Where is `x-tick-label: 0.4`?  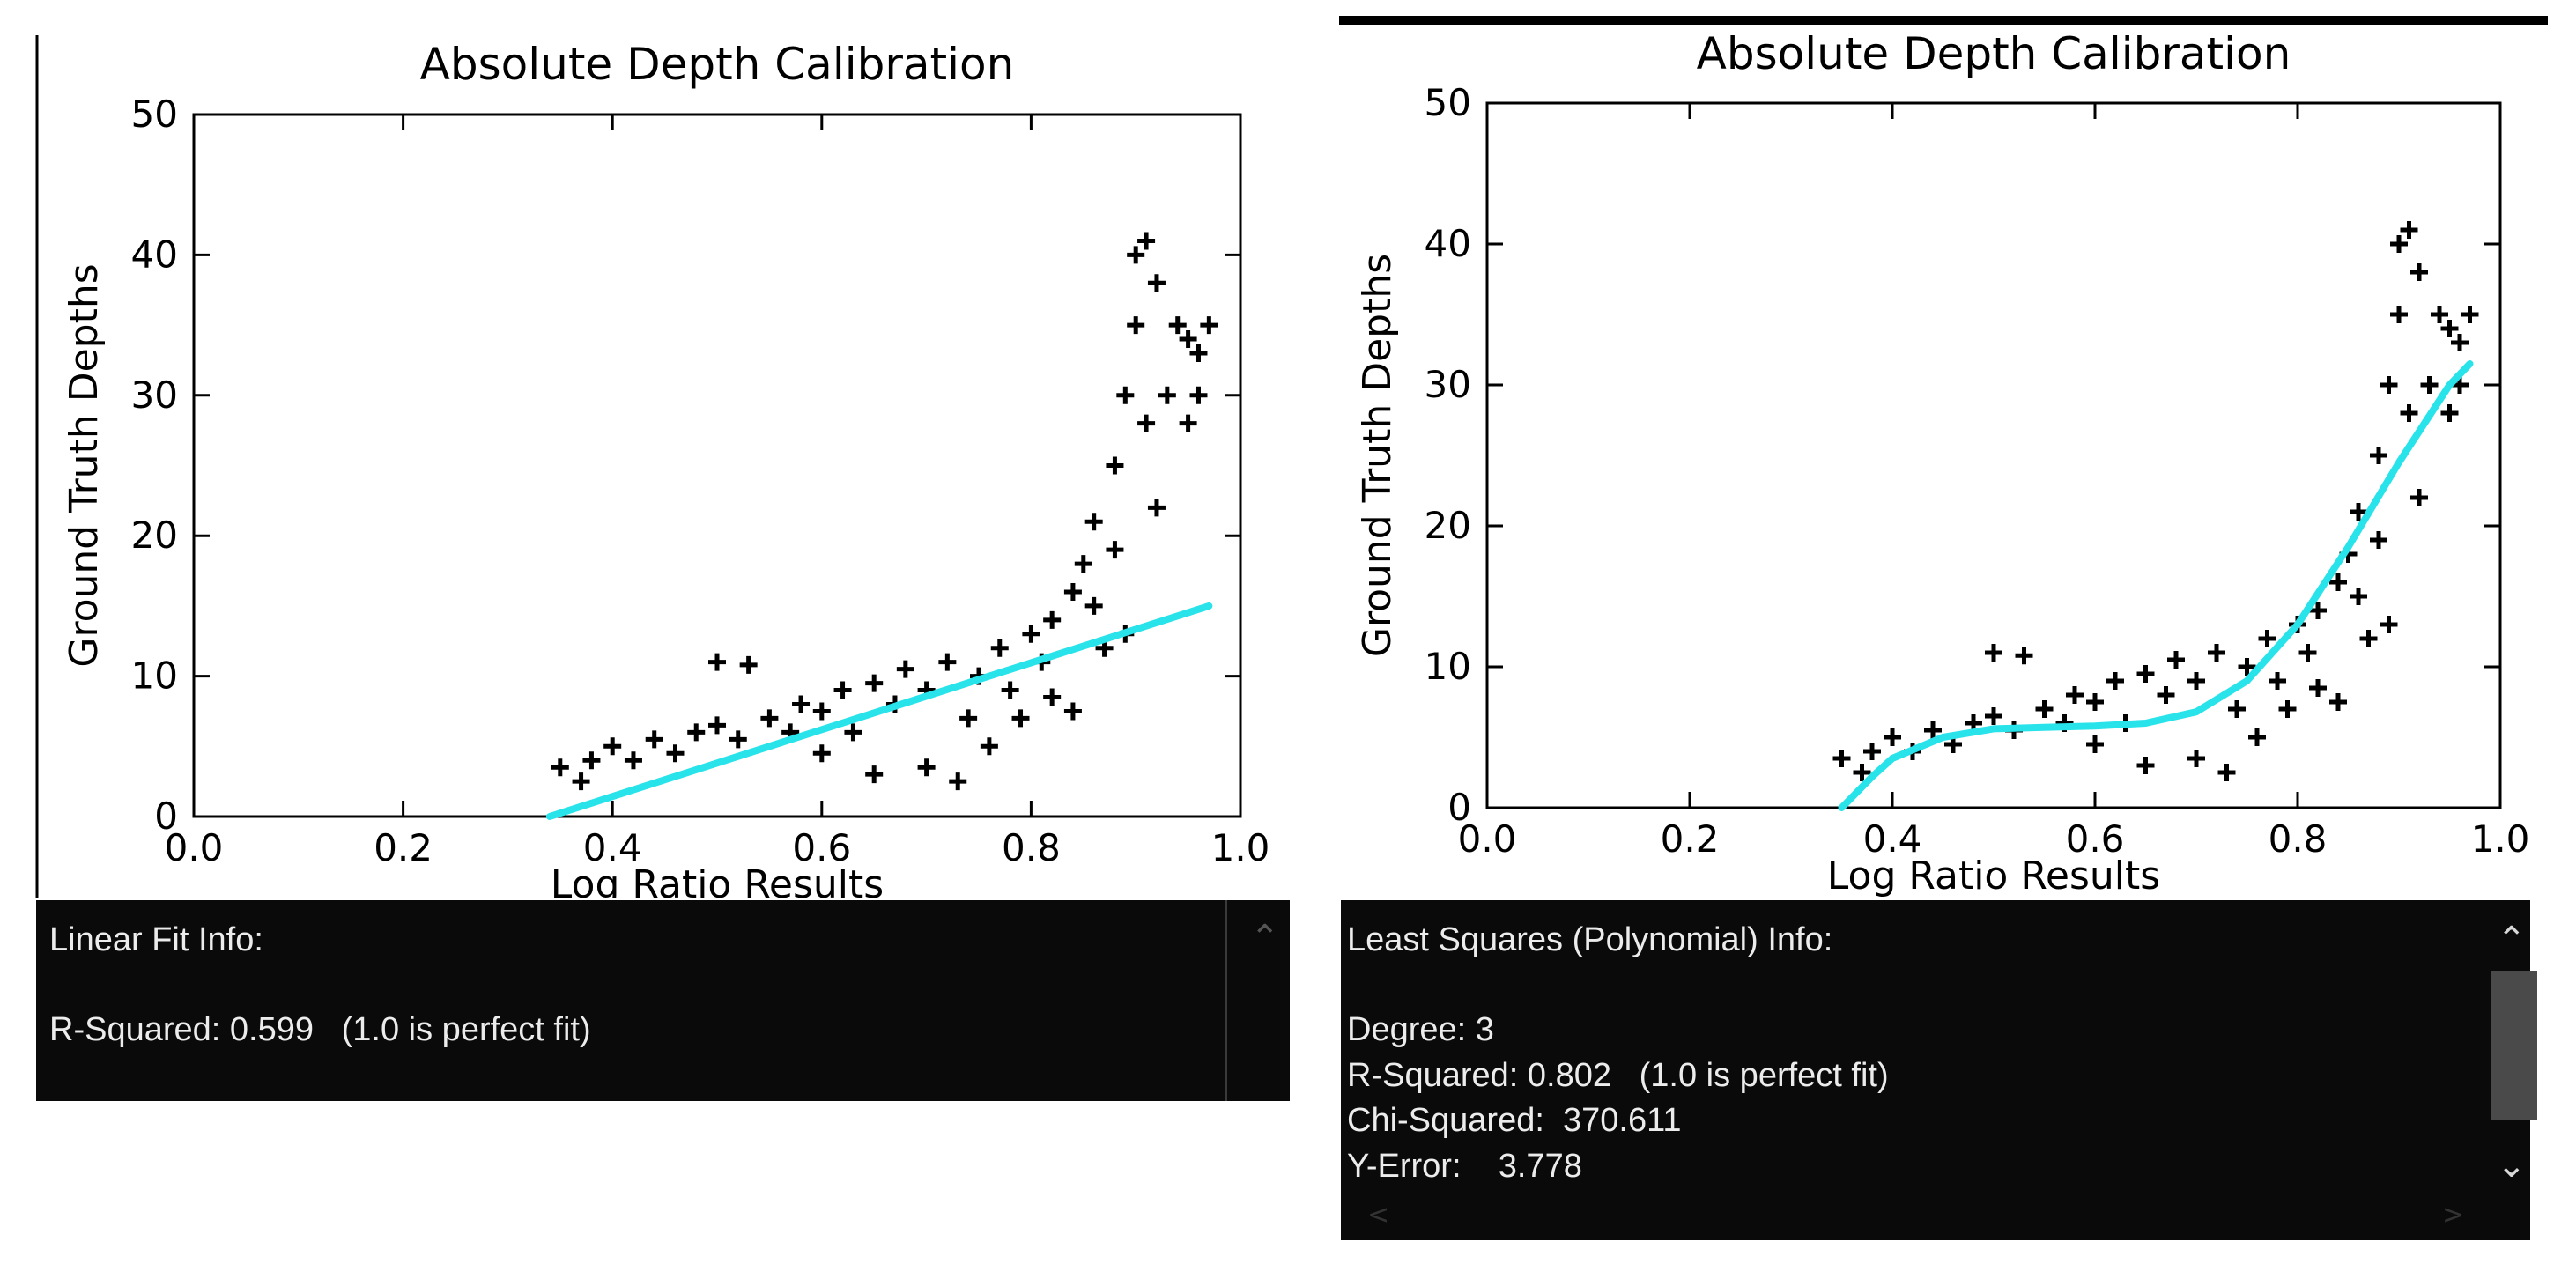
x-tick-label: 0.4 is located at coordinates (613, 847).